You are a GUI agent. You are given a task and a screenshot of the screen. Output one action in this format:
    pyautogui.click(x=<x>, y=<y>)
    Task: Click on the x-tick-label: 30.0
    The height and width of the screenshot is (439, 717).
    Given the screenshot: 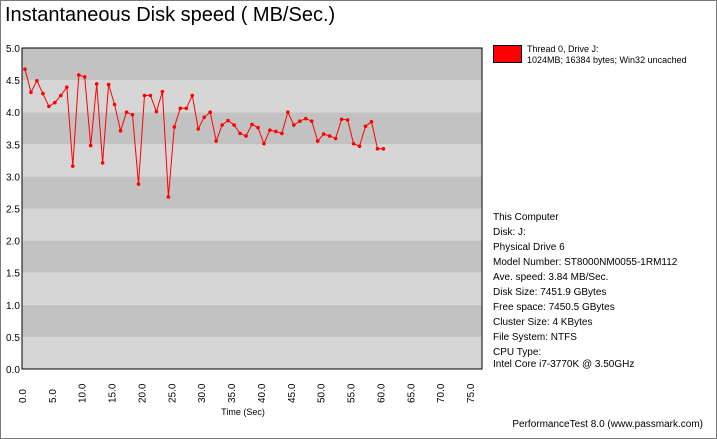 What is the action you would take?
    pyautogui.click(x=202, y=393)
    